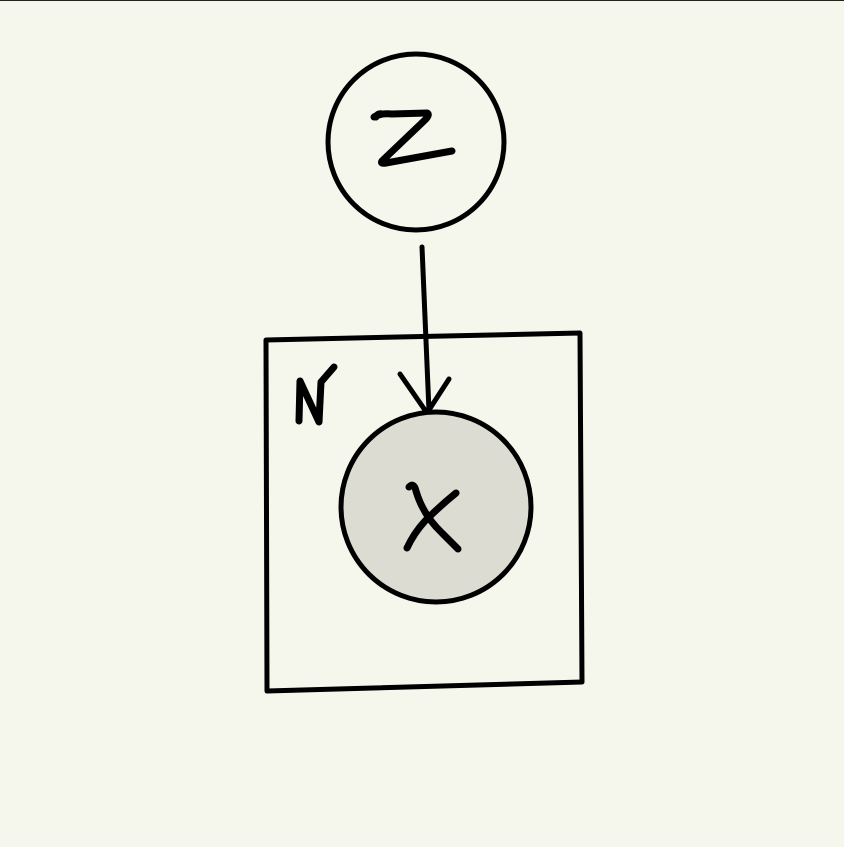  I want to click on edge-line, so click(425, 329).